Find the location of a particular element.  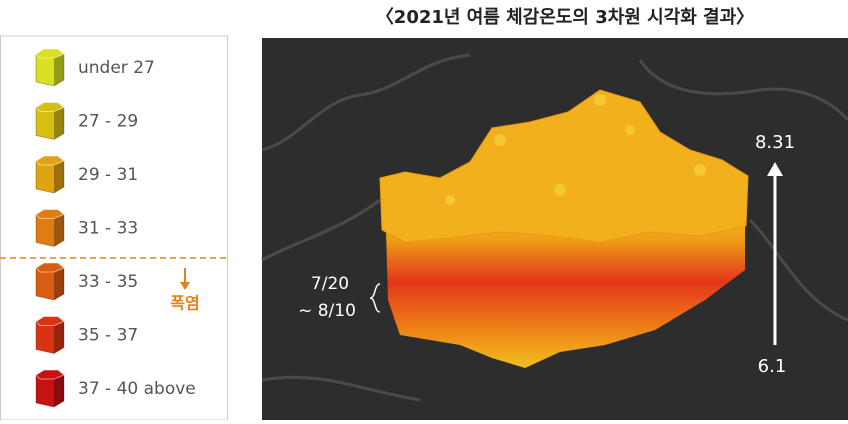

legend-label: 35 - 37 is located at coordinates (108, 336).